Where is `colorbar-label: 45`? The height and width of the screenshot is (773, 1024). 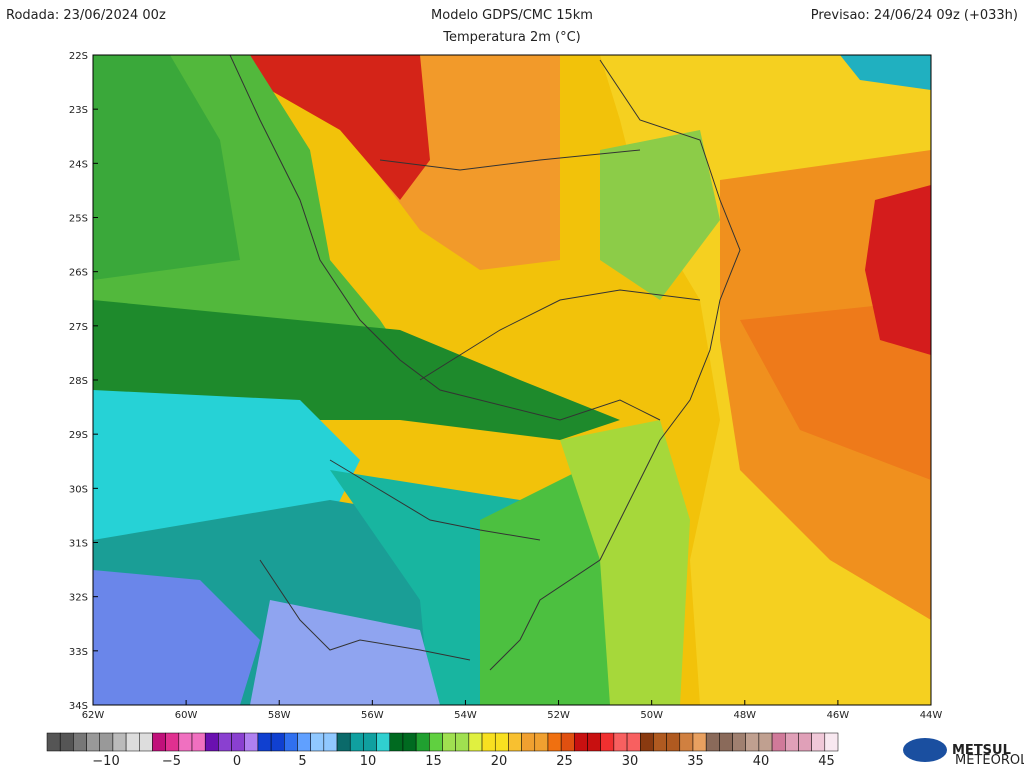 colorbar-label: 45 is located at coordinates (826, 761).